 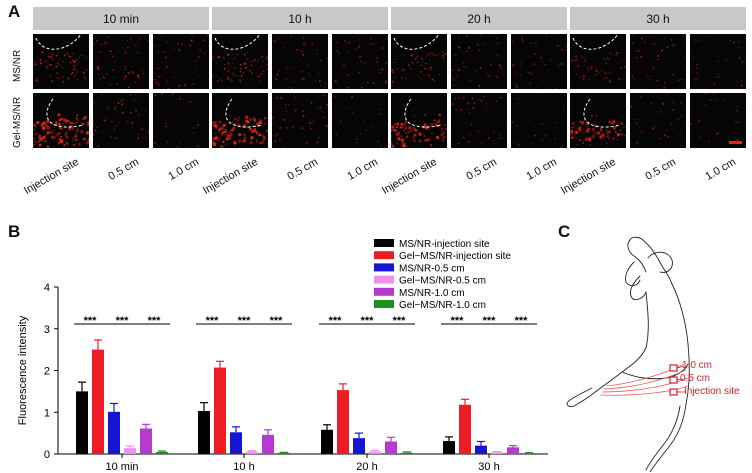 What do you see at coordinates (488, 467) in the screenshot?
I see `x-tick-label: 30 h` at bounding box center [488, 467].